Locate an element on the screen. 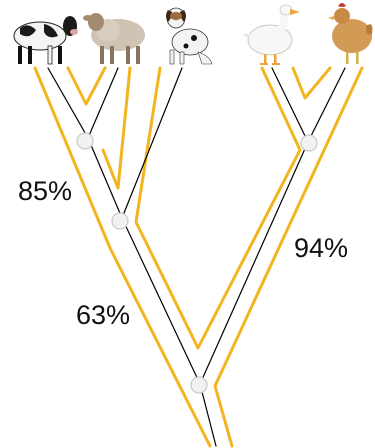 This screenshot has width=375, height=448. tube-bird-notch is located at coordinates (311, 83).